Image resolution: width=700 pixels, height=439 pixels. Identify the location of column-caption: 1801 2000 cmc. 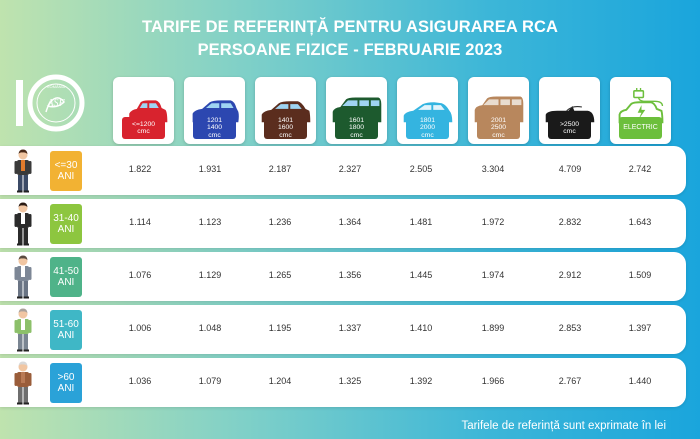
(427, 128).